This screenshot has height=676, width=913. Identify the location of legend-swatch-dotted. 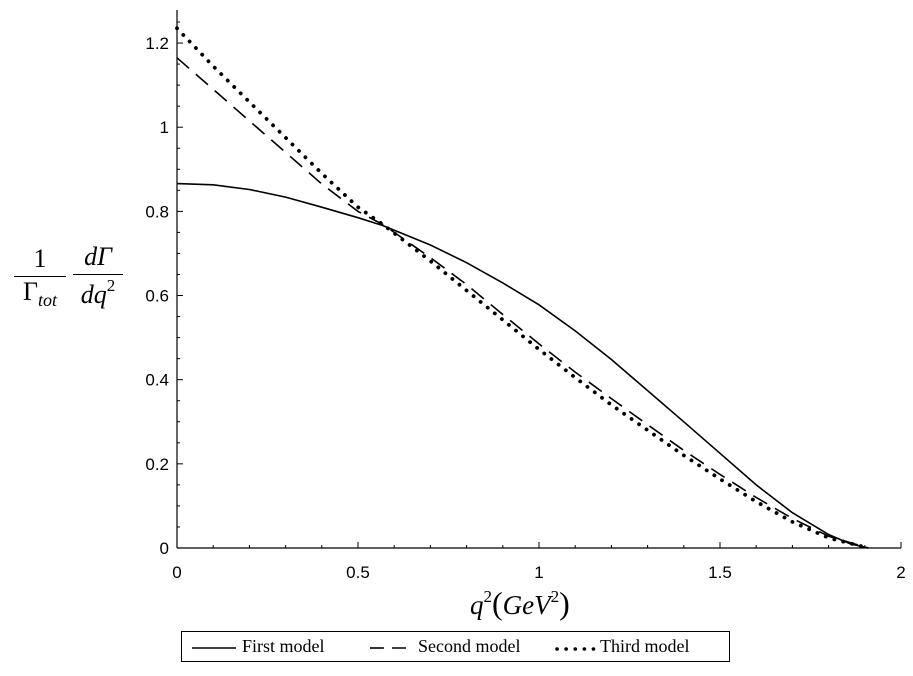
(577, 649).